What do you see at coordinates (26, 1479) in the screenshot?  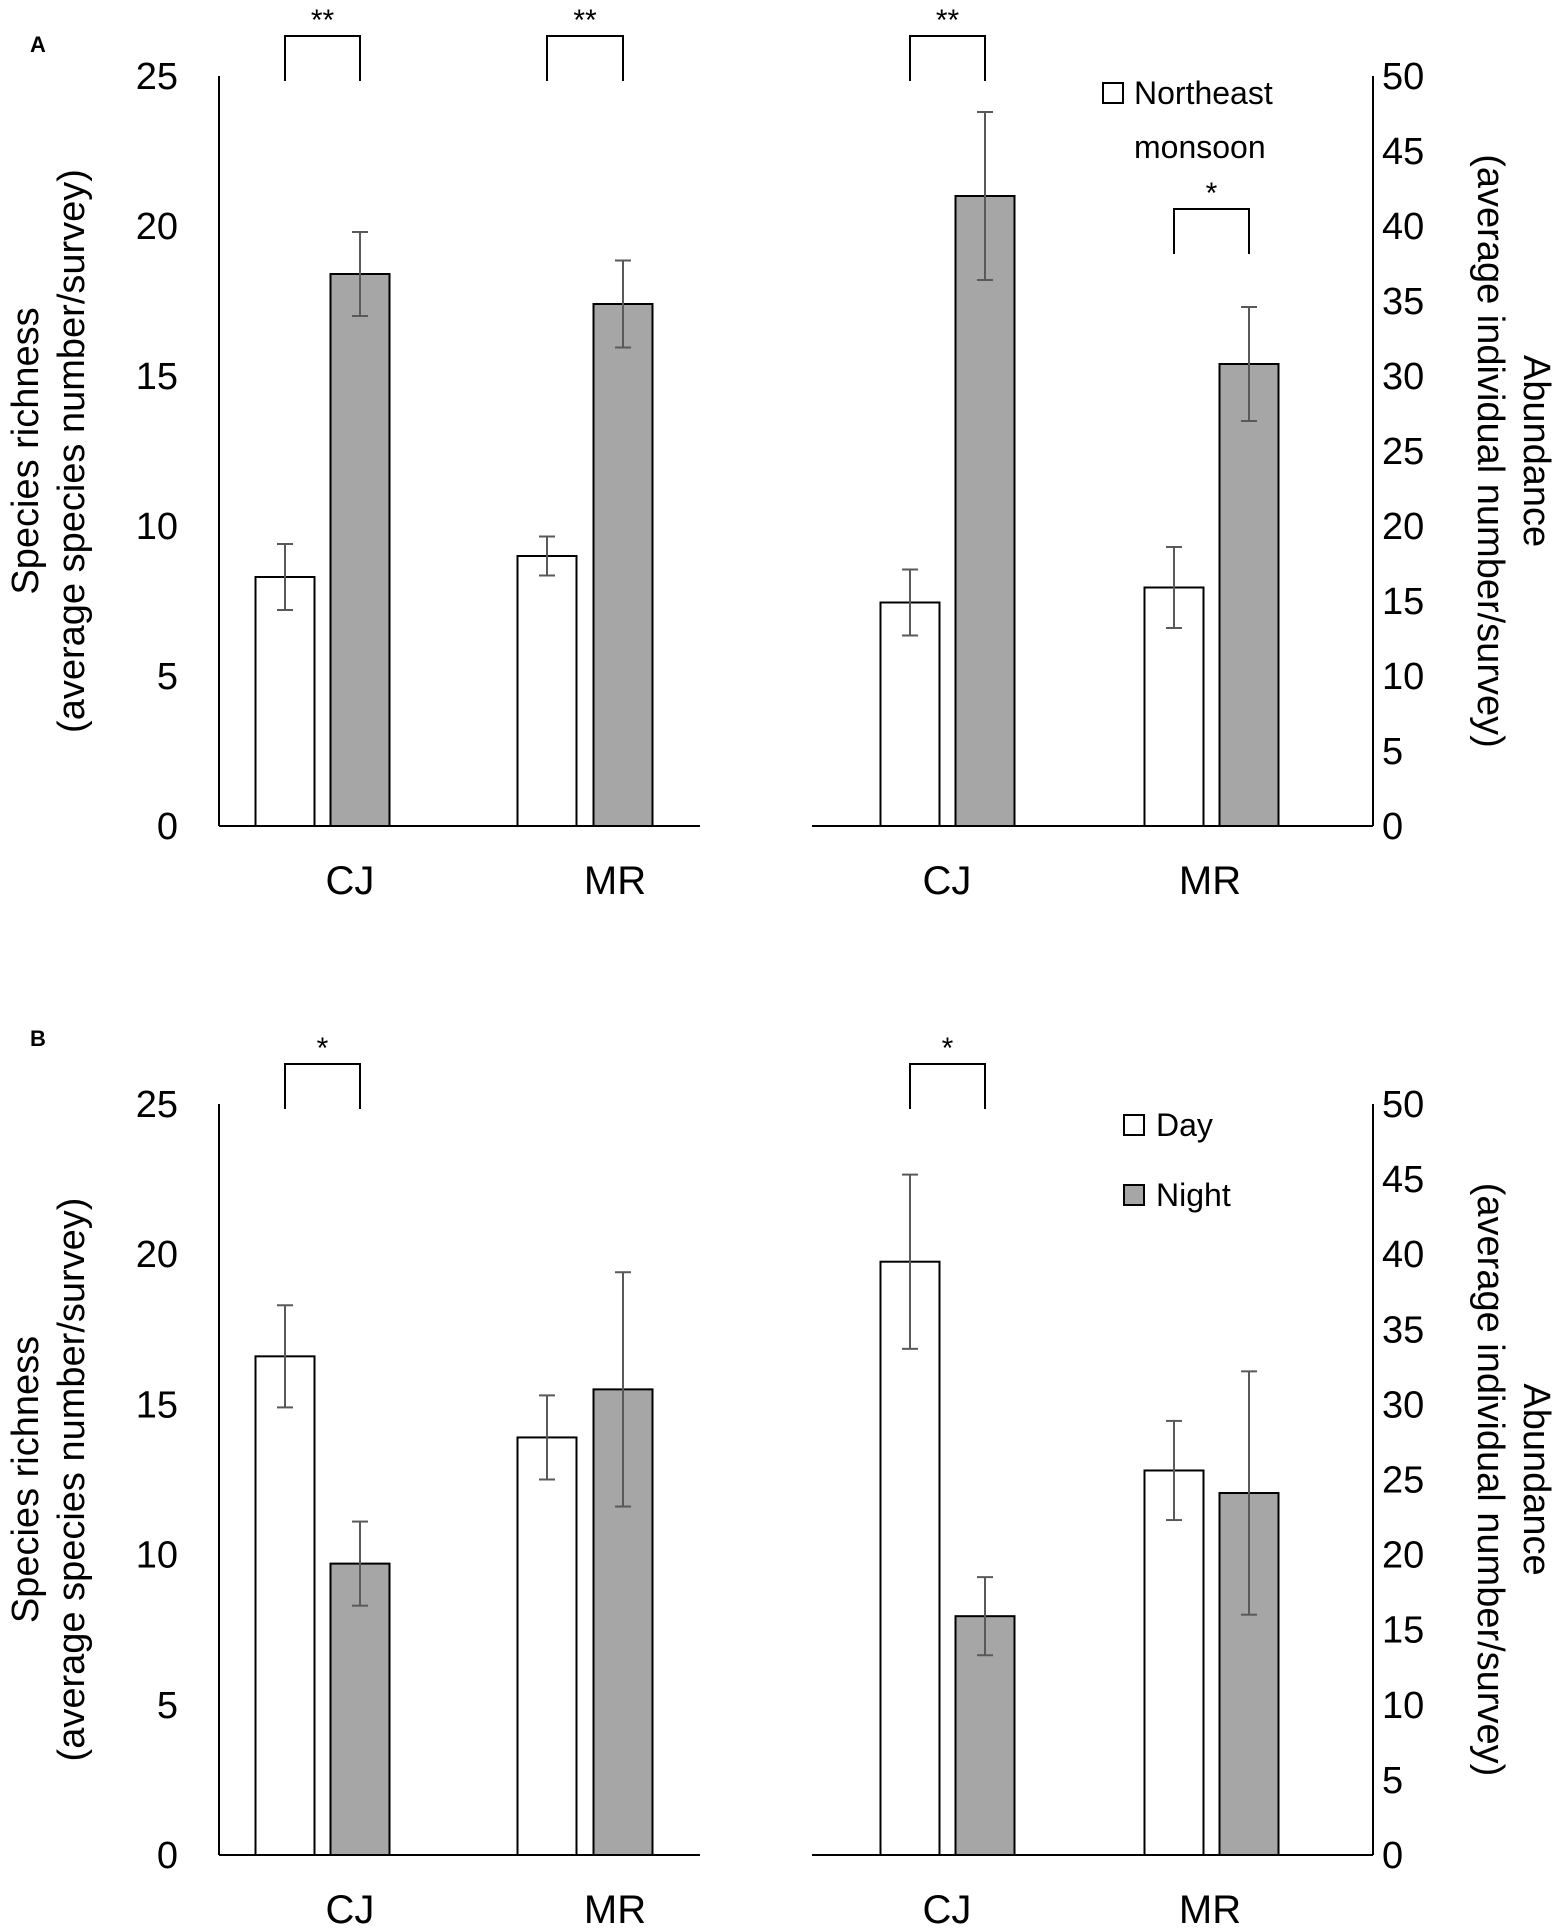 I see `left-axis-title: Species richness` at bounding box center [26, 1479].